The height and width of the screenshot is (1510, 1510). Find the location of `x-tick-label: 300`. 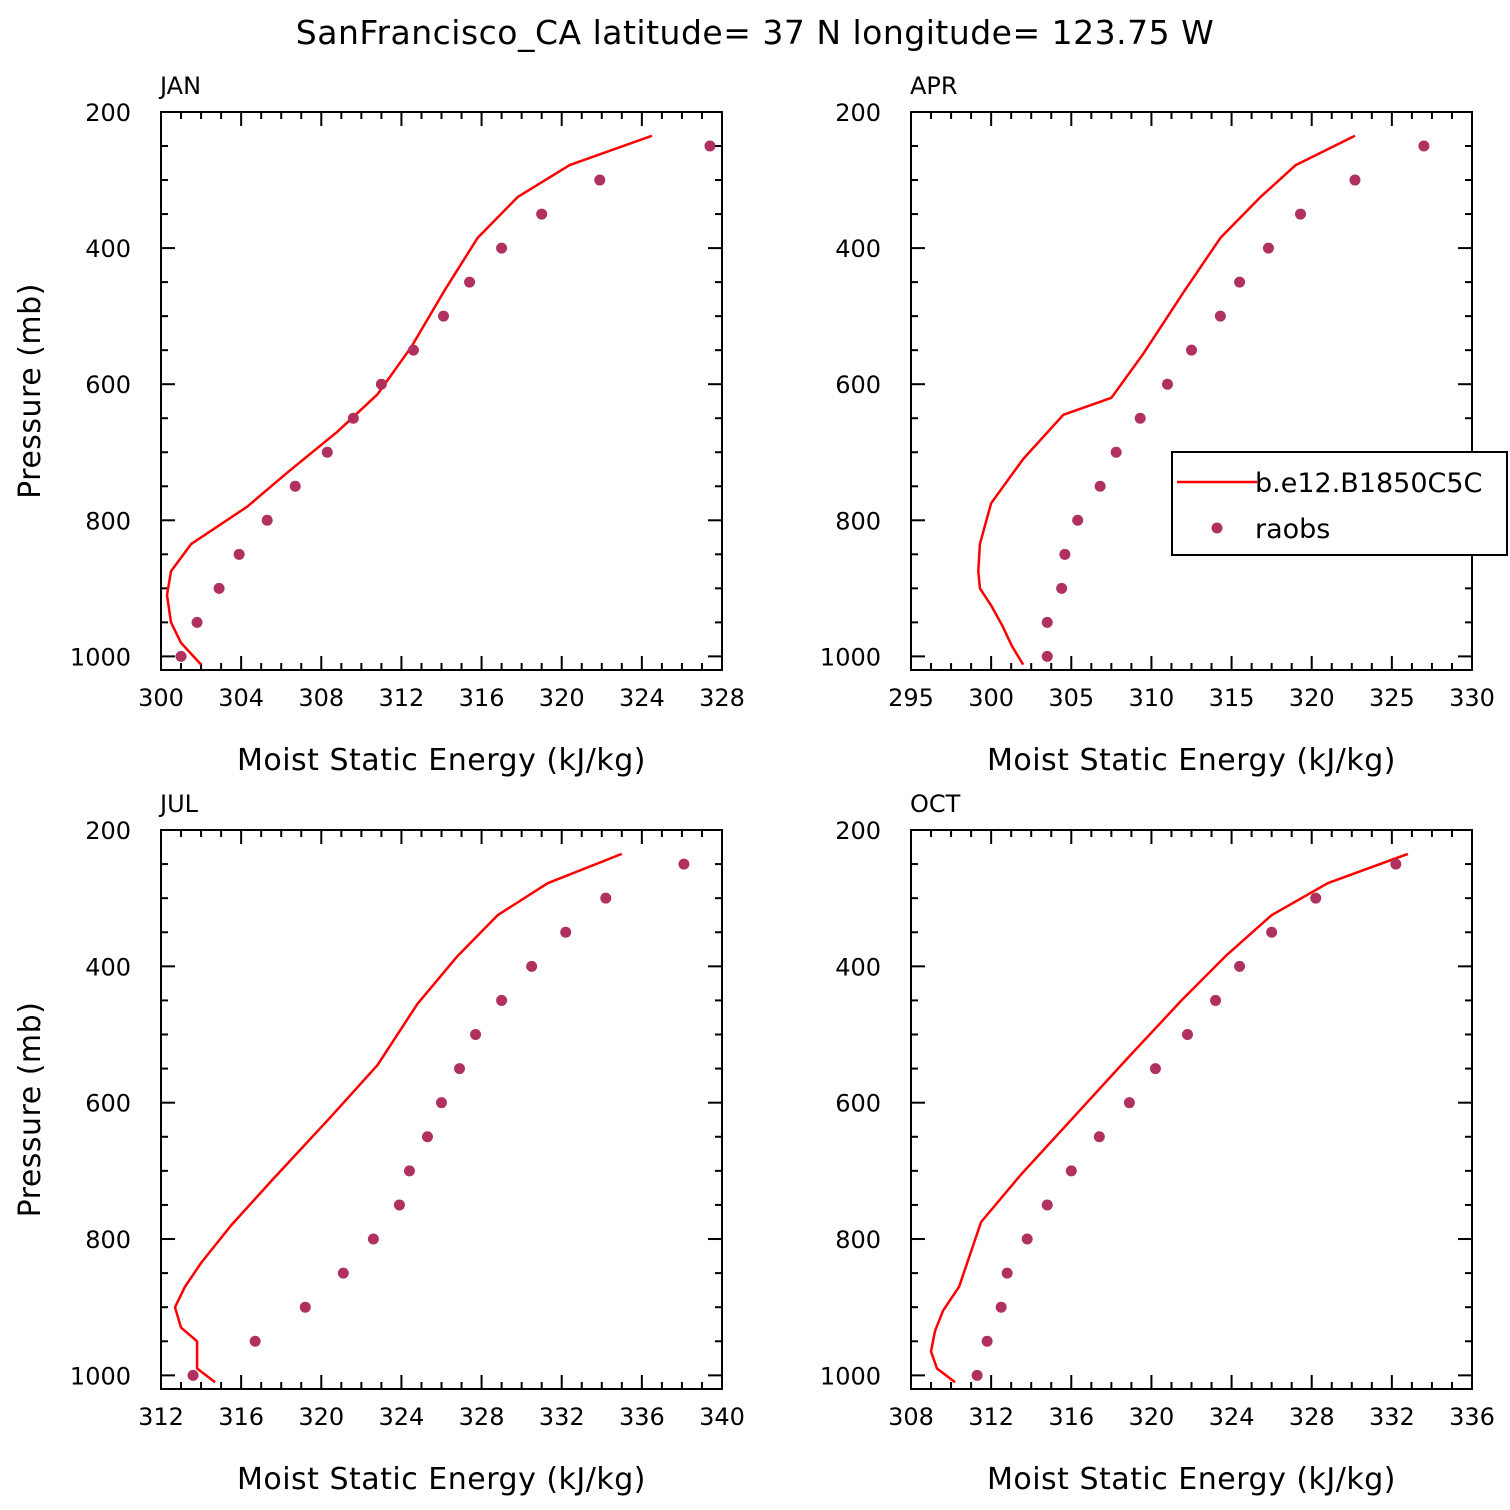

x-tick-label: 300 is located at coordinates (991, 698).